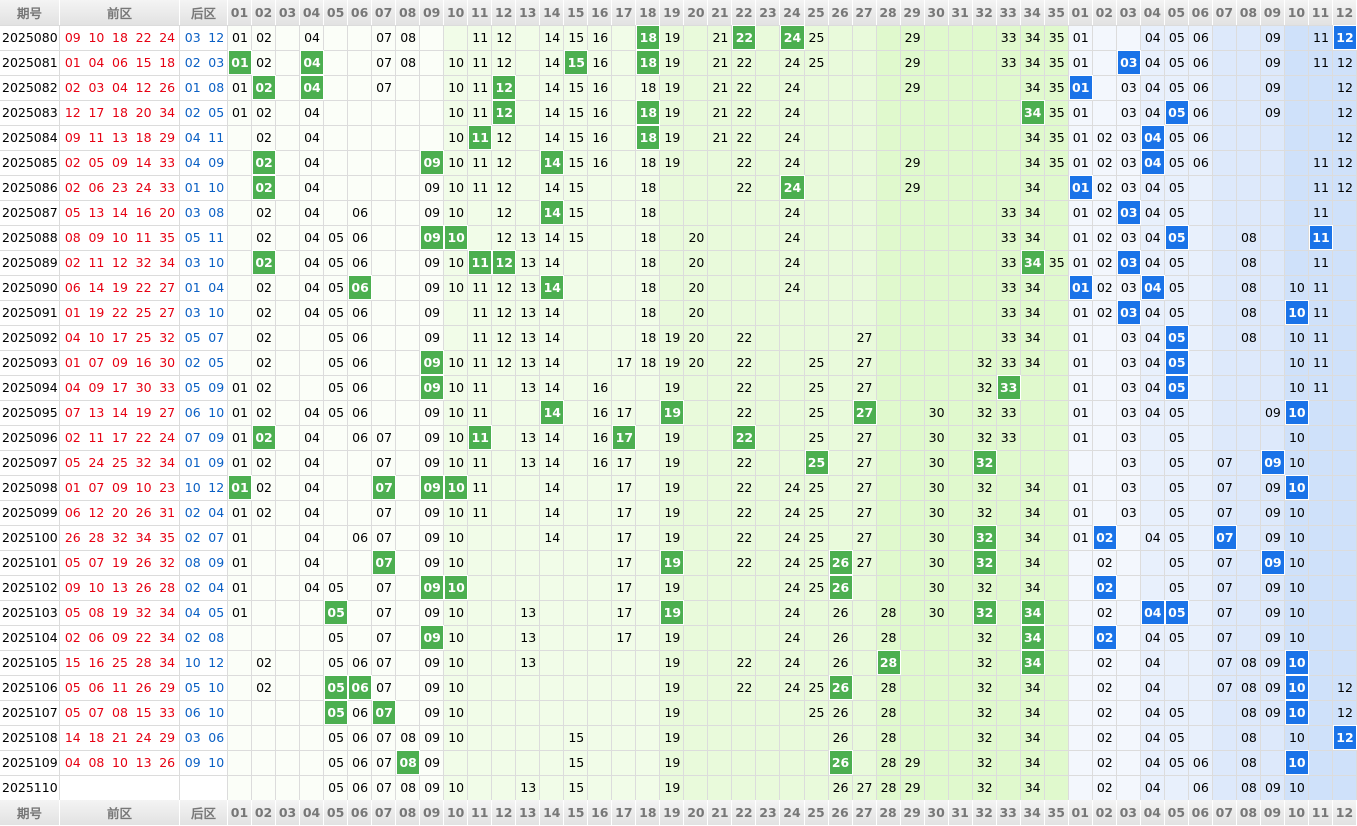  I want to click on back-cell: 01, so click(1080, 137).